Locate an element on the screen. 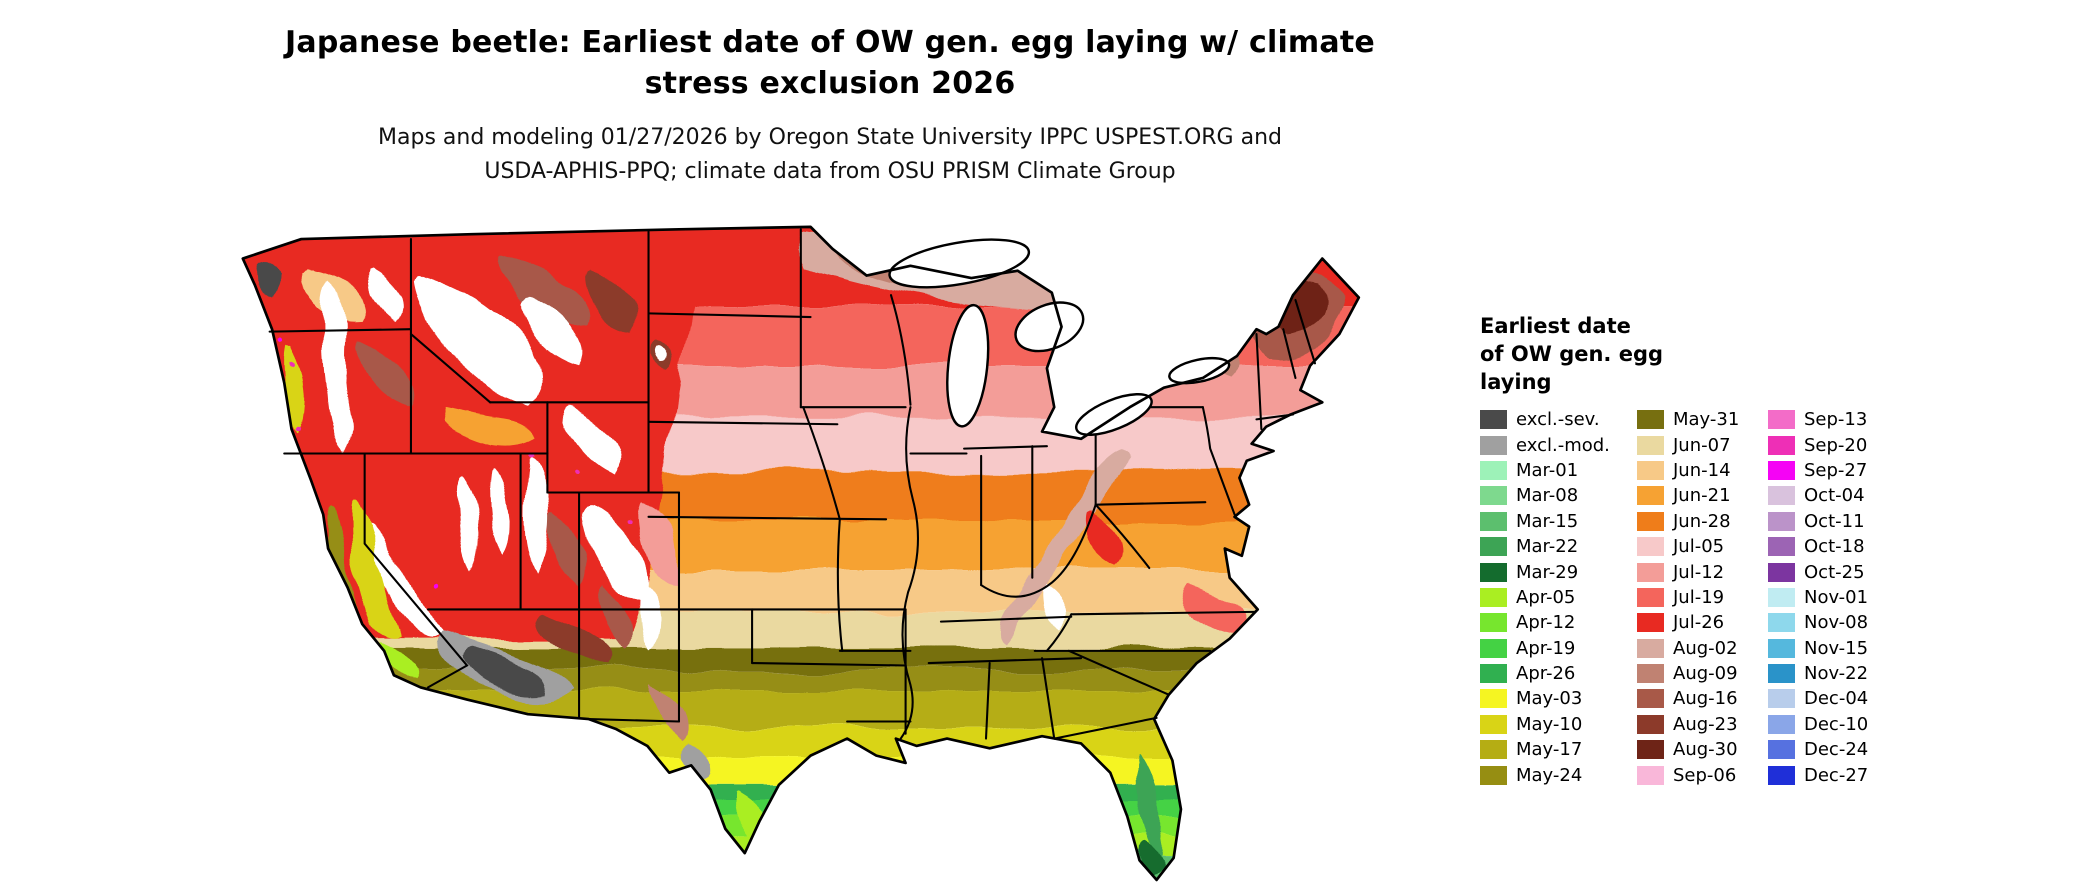  legend-entry-label: Dec-10 is located at coordinates (1836, 724).